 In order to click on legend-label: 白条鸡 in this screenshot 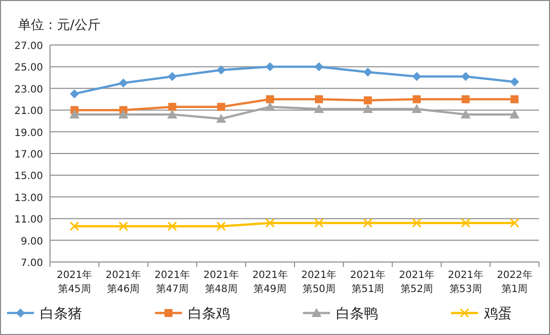, I will do `click(209, 314)`.